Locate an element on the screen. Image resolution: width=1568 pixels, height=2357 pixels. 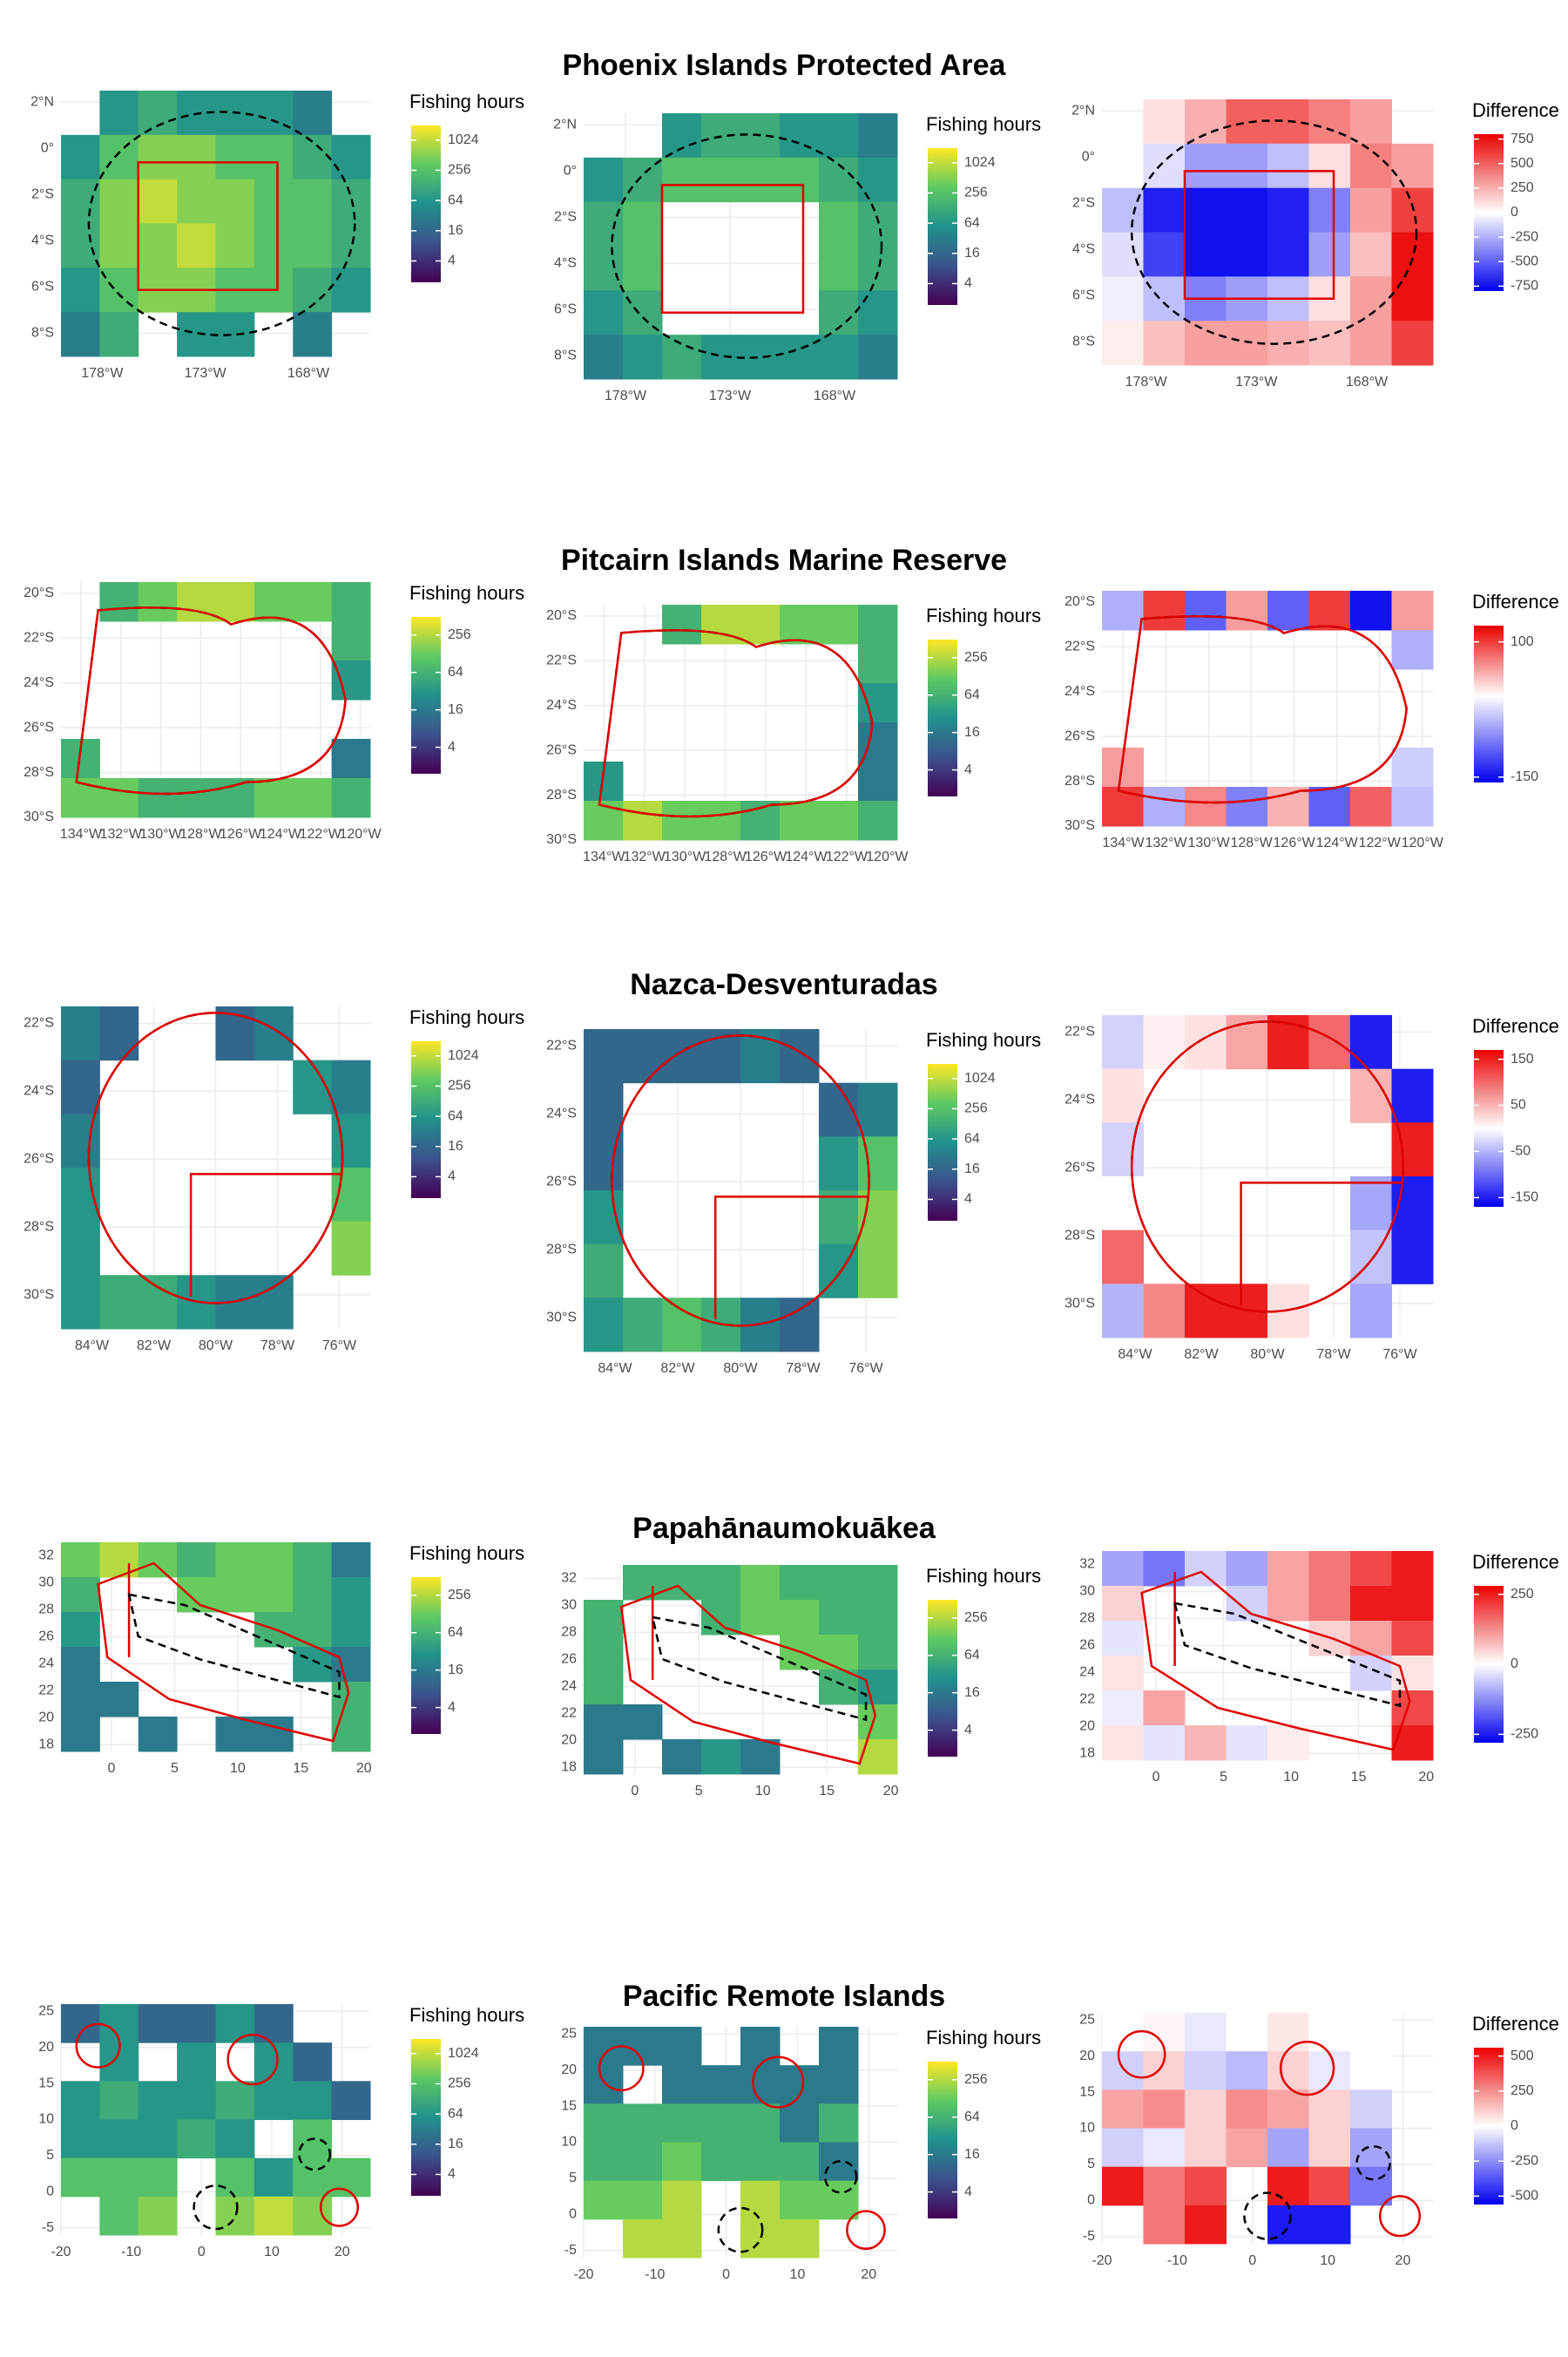
x-tick-label: 20 is located at coordinates (891, 1791).